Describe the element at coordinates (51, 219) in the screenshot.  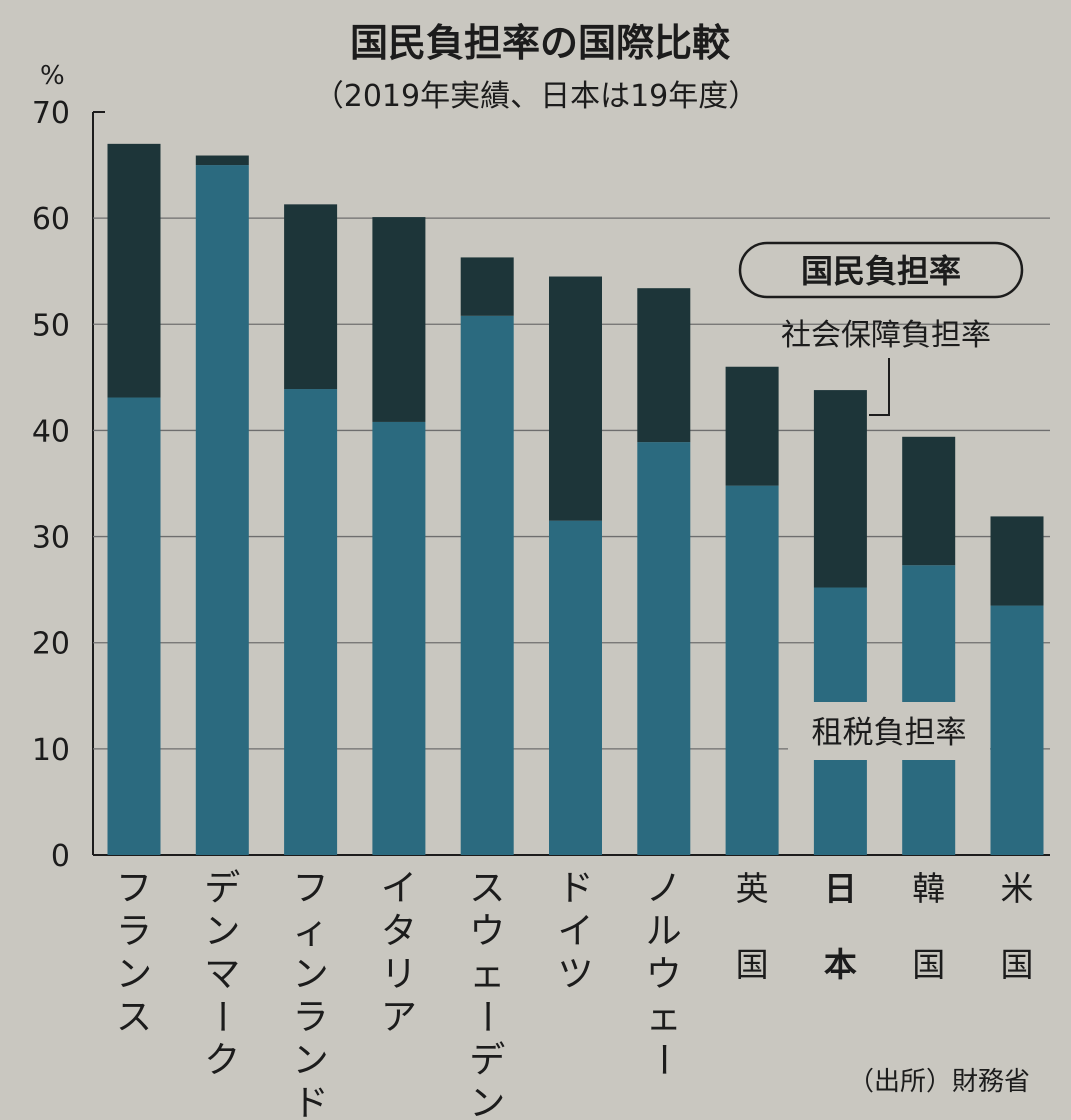
I see `y-tick-label: 60` at that location.